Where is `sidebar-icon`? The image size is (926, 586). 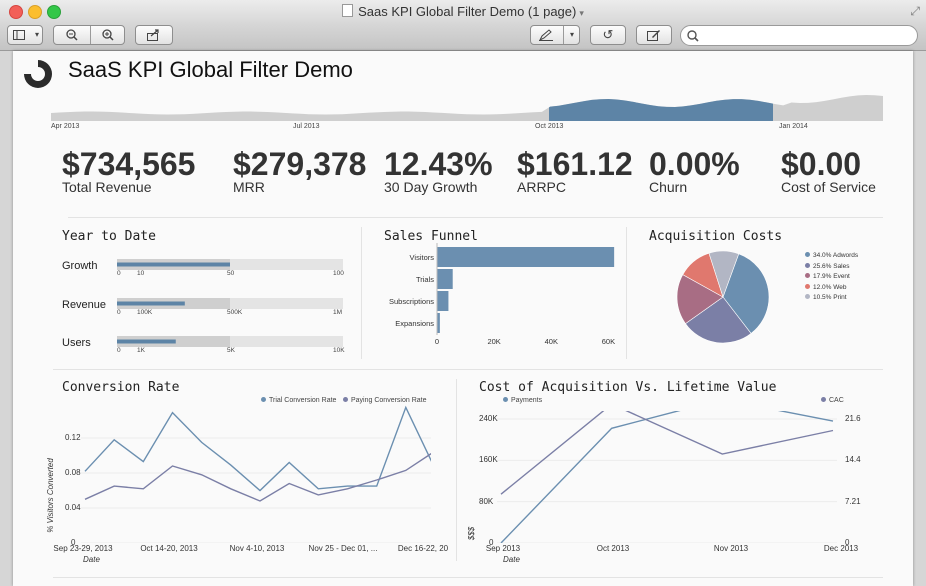
sidebar-icon is located at coordinates (19, 35).